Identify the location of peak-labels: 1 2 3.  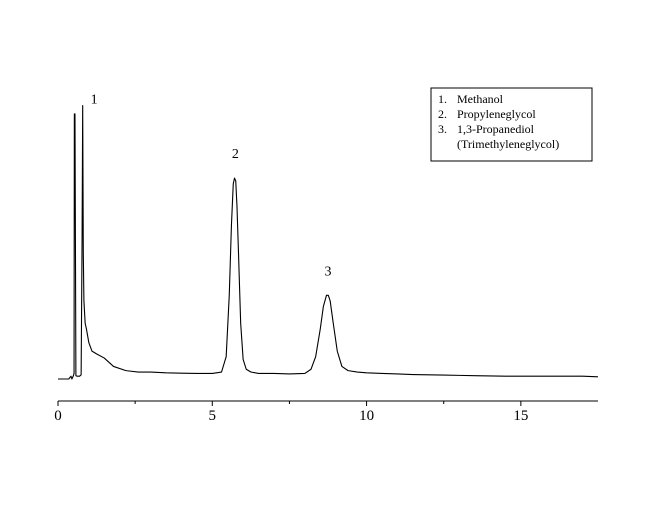
(211, 186).